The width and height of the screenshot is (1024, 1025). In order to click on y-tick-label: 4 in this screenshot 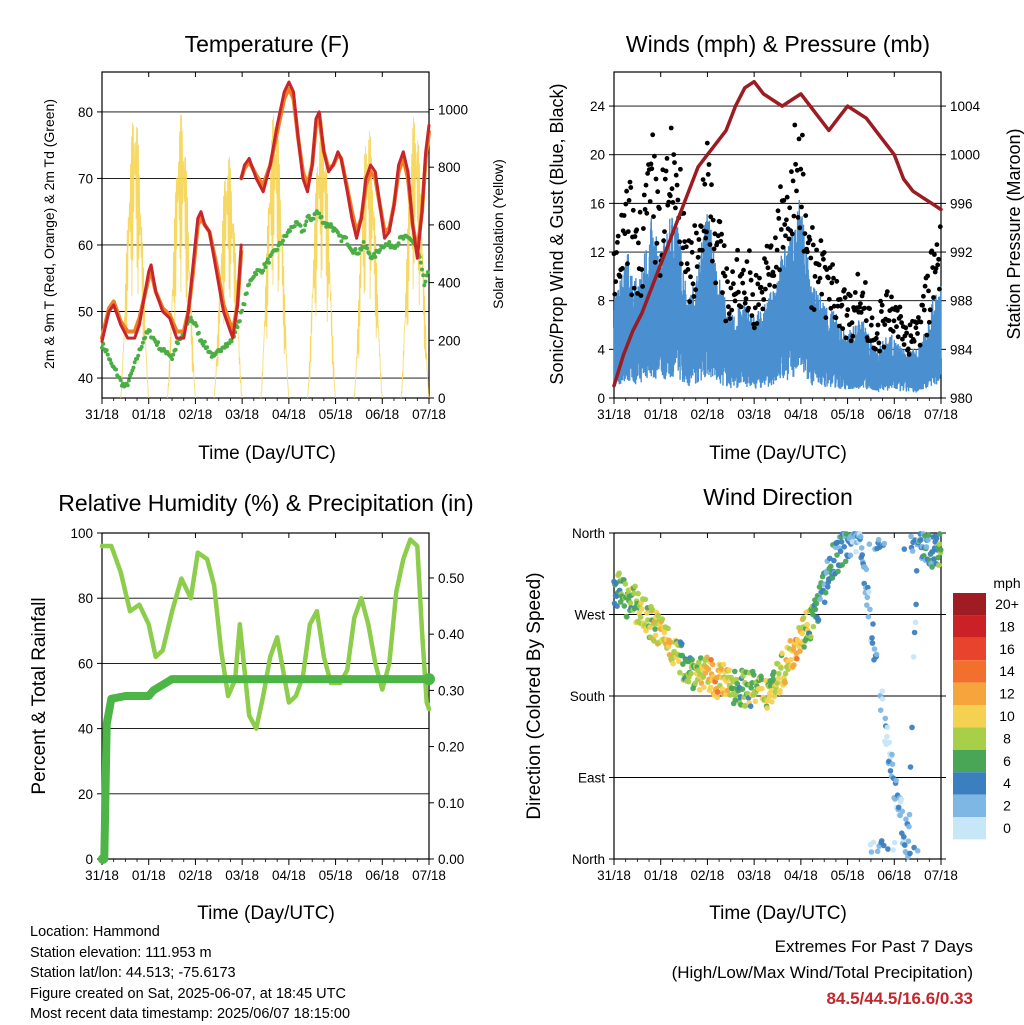, I will do `click(601, 349)`.